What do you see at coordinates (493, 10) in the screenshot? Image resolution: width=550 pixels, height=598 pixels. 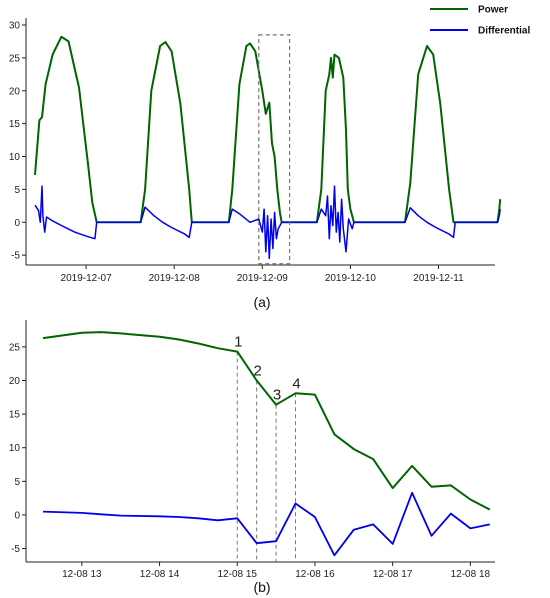 I see `legend-label-power: Power` at bounding box center [493, 10].